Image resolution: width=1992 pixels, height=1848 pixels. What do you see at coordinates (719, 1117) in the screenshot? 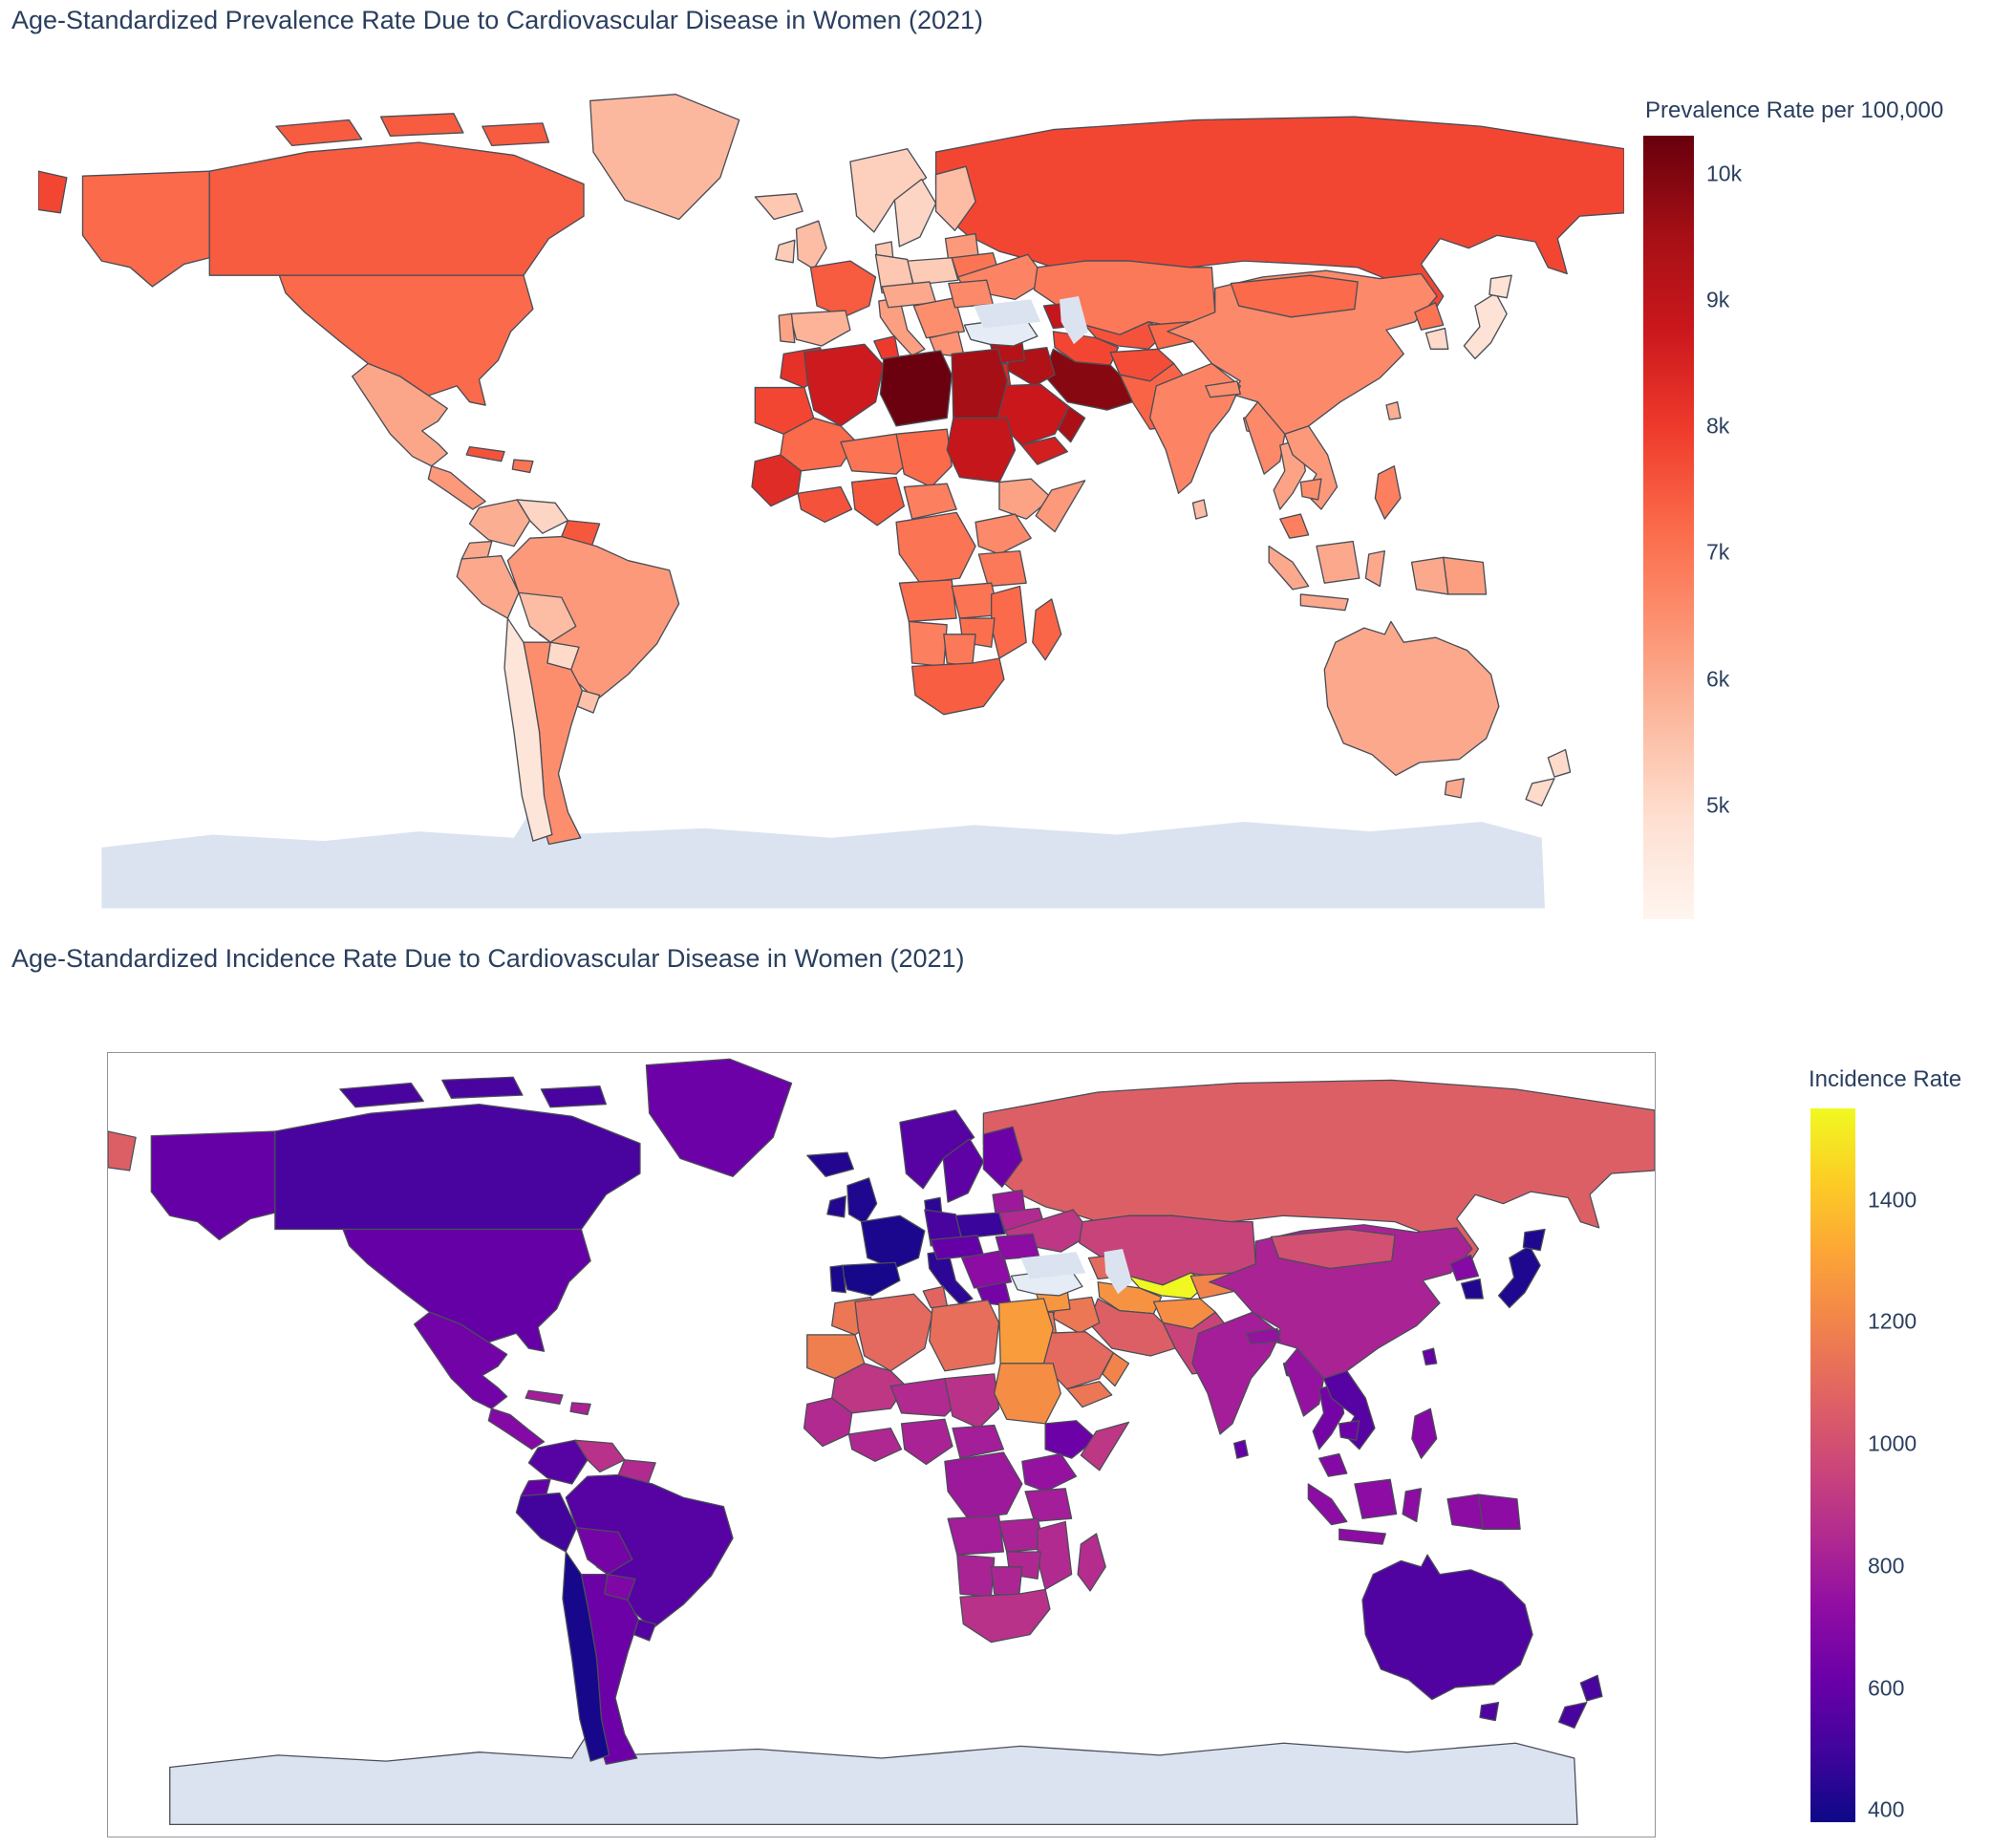
I see `region-greenland` at bounding box center [719, 1117].